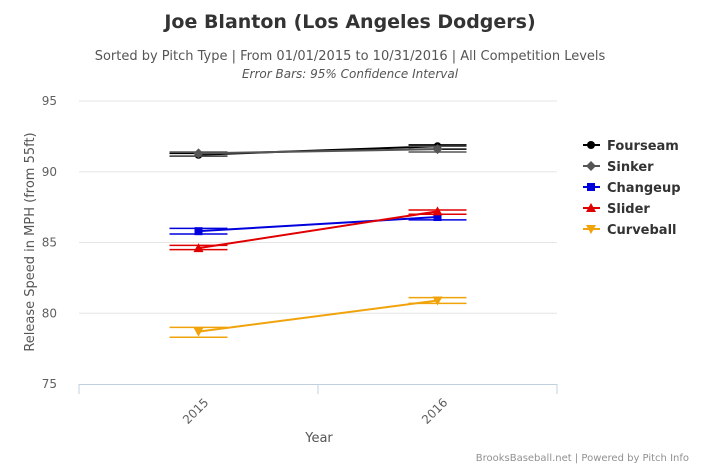 This screenshot has height=467, width=701. I want to click on chart-title: Joe Blanton (Los Angeles Dodgers), so click(348, 22).